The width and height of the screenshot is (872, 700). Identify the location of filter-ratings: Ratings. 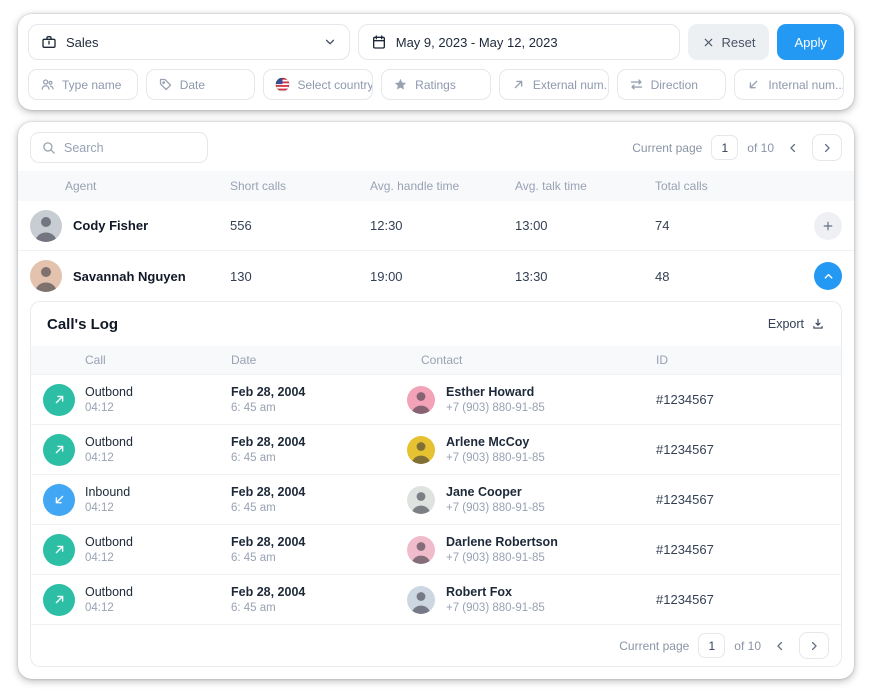
(436, 84).